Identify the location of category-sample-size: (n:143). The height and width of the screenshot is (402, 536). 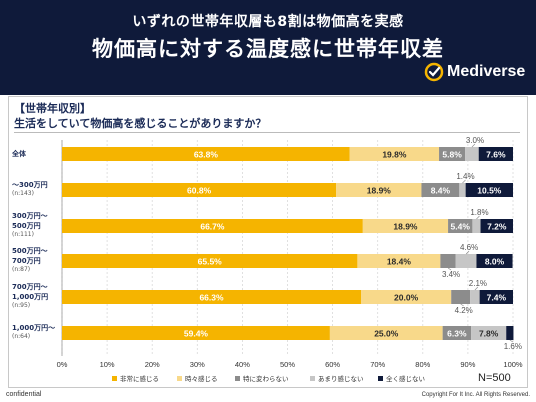
(23, 193).